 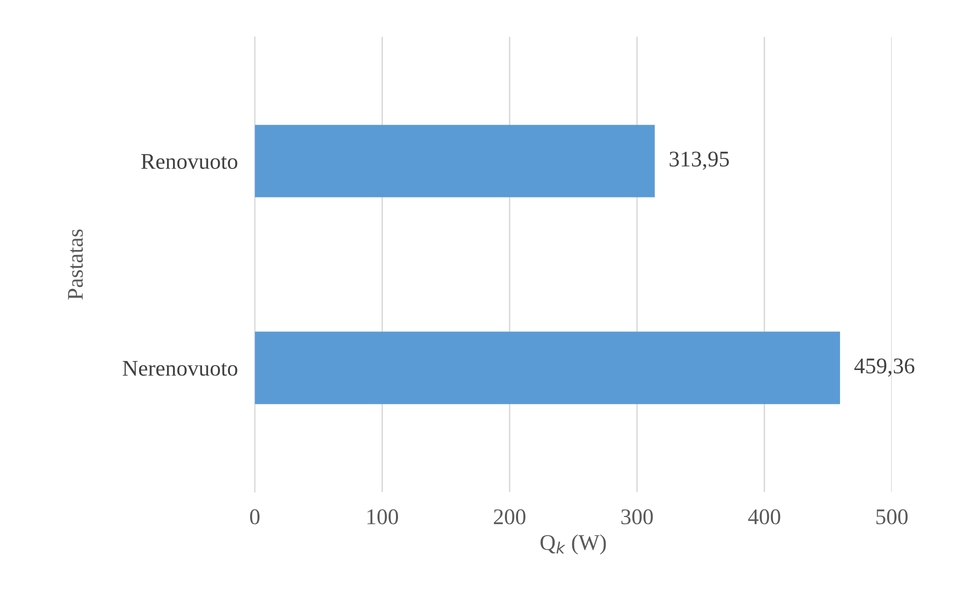 What do you see at coordinates (884, 367) in the screenshot?
I see `data-label: 459,36` at bounding box center [884, 367].